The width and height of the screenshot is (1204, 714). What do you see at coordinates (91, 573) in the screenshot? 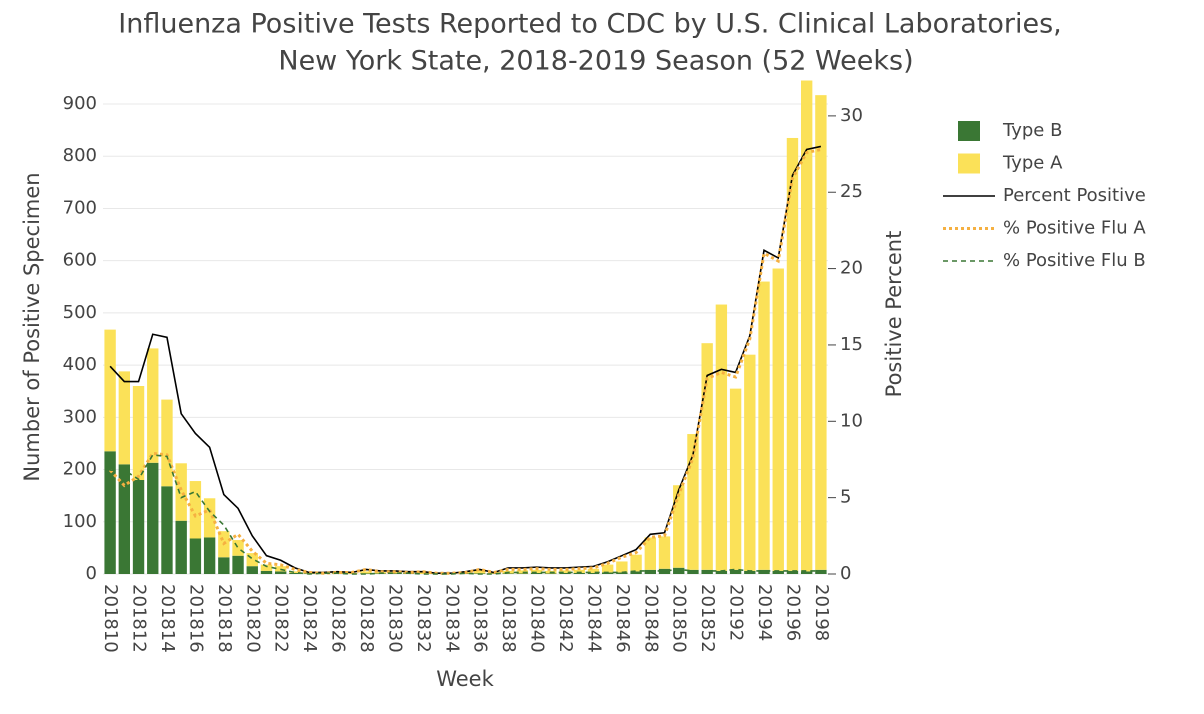
I see `y-tick-label: 0` at bounding box center [91, 573].